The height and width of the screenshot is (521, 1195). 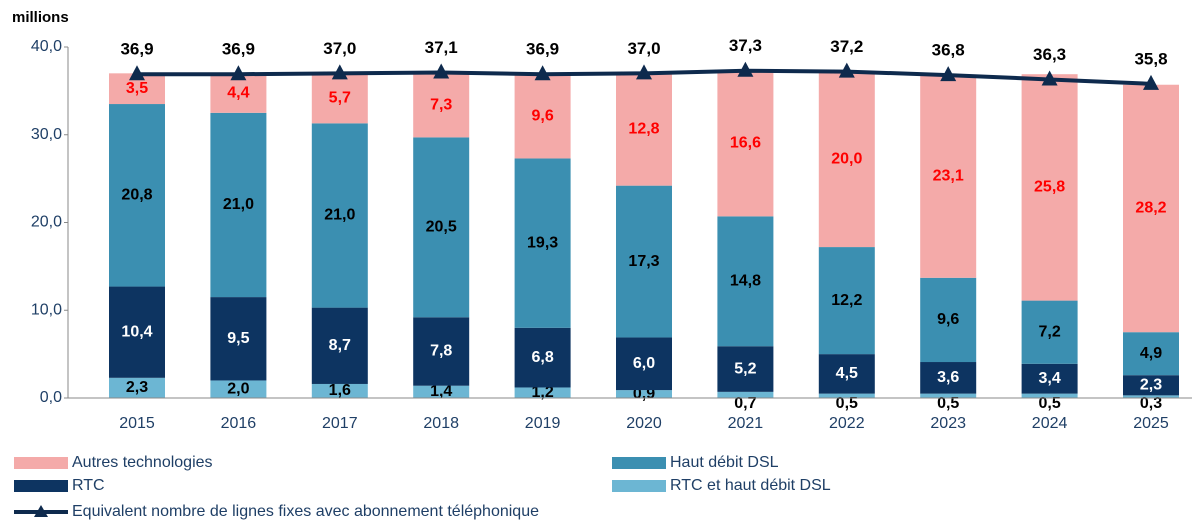 What do you see at coordinates (948, 176) in the screenshot?
I see `data-label: 23,1` at bounding box center [948, 176].